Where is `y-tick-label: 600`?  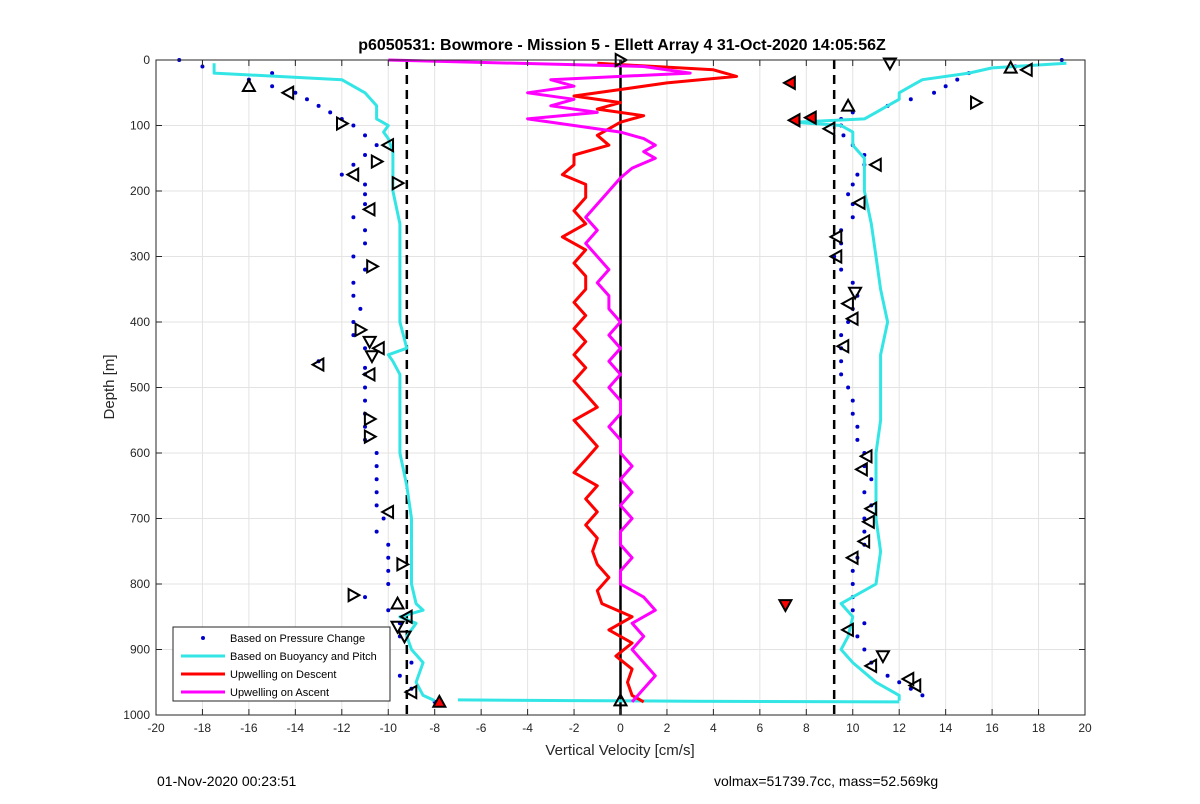 y-tick-label: 600 is located at coordinates (140, 453).